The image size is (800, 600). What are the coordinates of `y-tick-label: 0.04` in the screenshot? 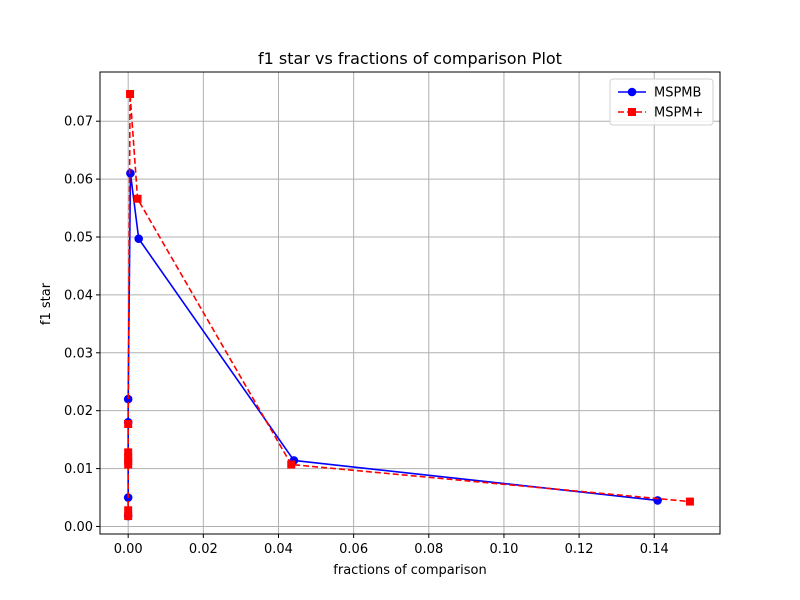 It's located at (78, 295).